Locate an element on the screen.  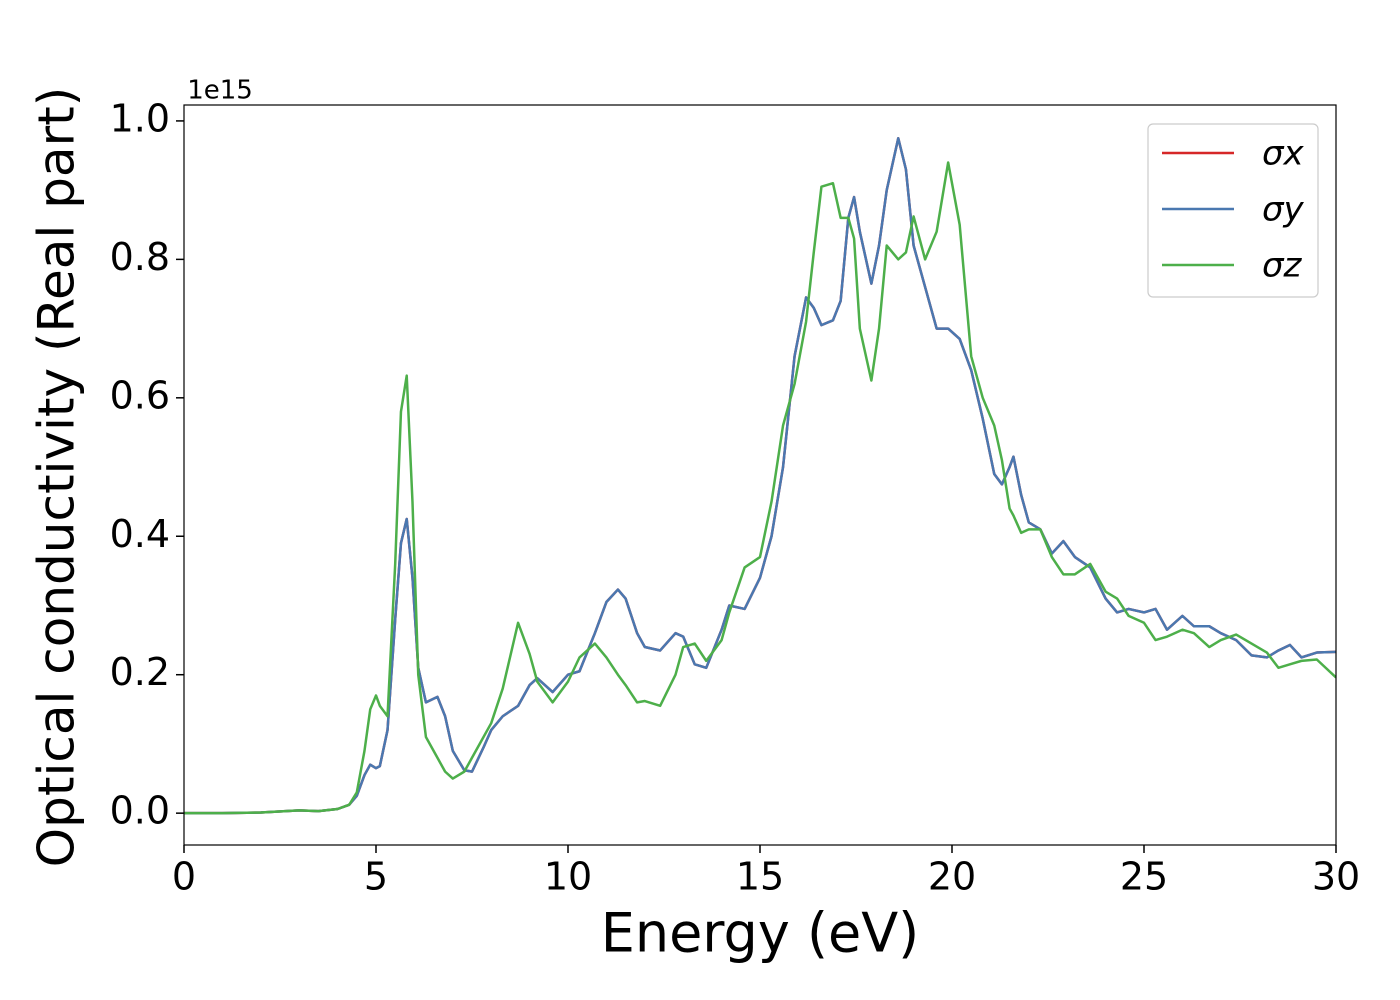
x-tick-label: 20 is located at coordinates (952, 877).